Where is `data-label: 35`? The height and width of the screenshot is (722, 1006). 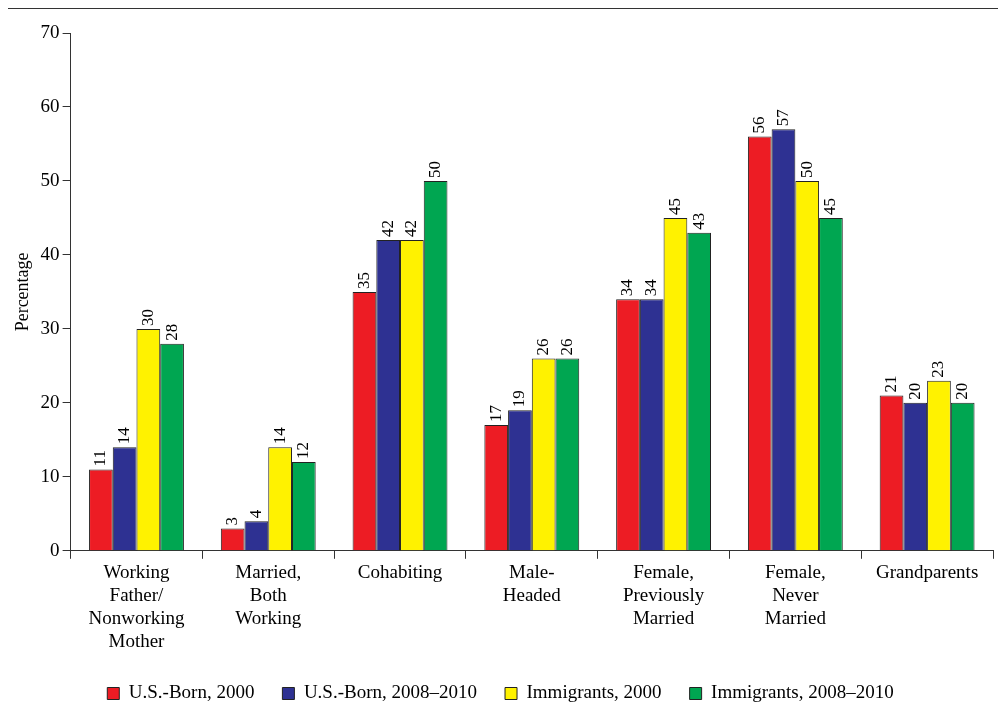 data-label: 35 is located at coordinates (363, 280).